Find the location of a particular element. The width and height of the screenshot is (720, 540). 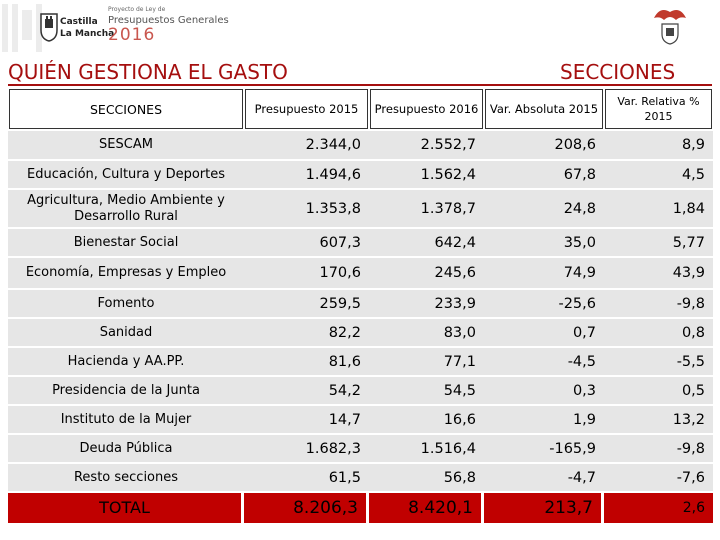

cell-value: 83,0 is located at coordinates (426, 332).